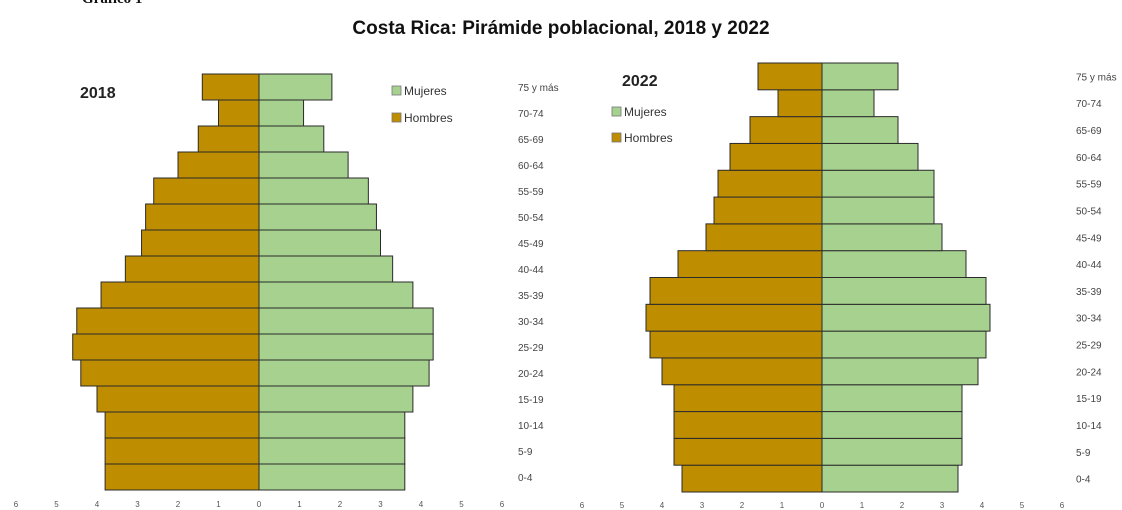  I want to click on age-group-label: 10-14, so click(1089, 426).